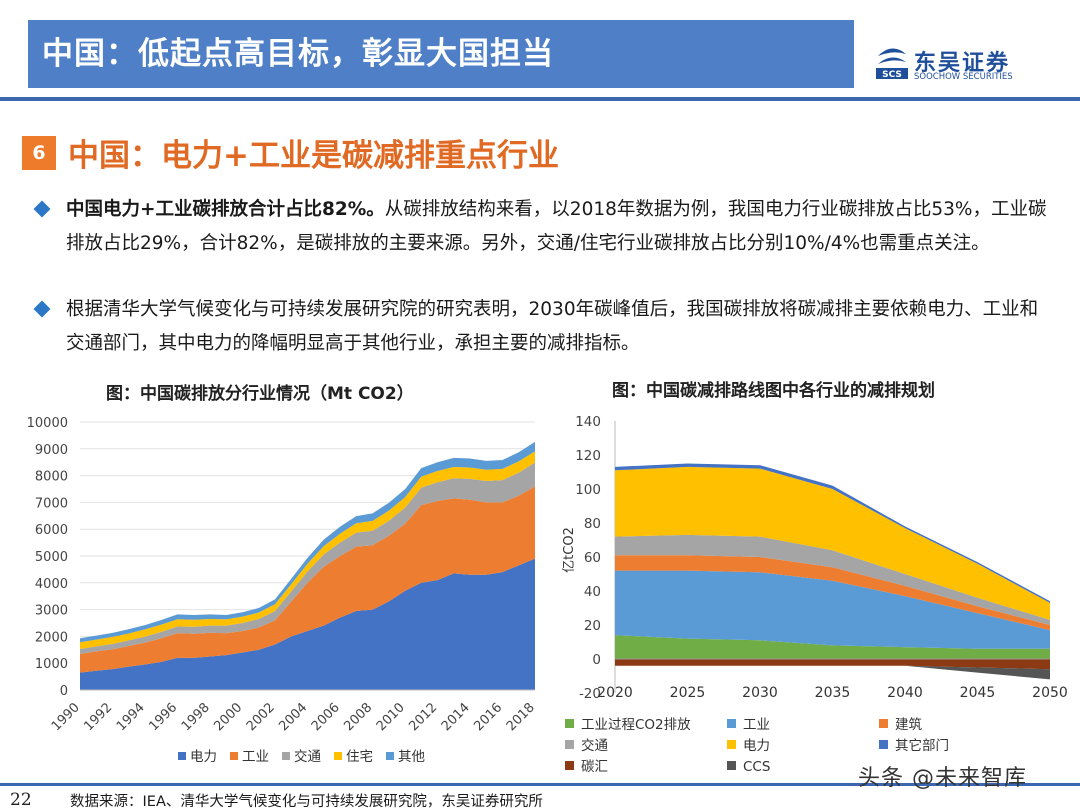 The width and height of the screenshot is (1080, 810). I want to click on legend-label: 其他, so click(411, 757).